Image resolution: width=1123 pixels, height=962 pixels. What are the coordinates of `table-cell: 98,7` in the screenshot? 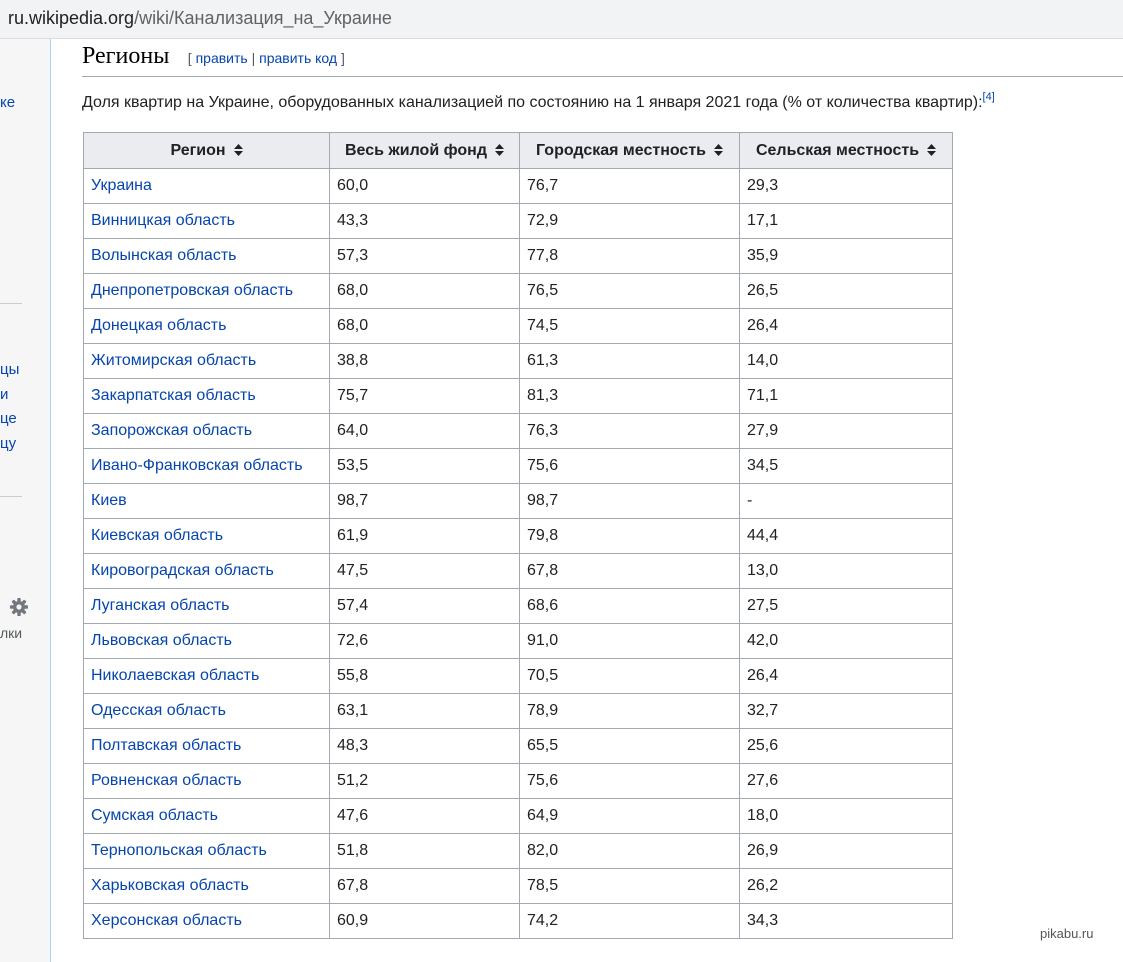 It's located at (424, 501).